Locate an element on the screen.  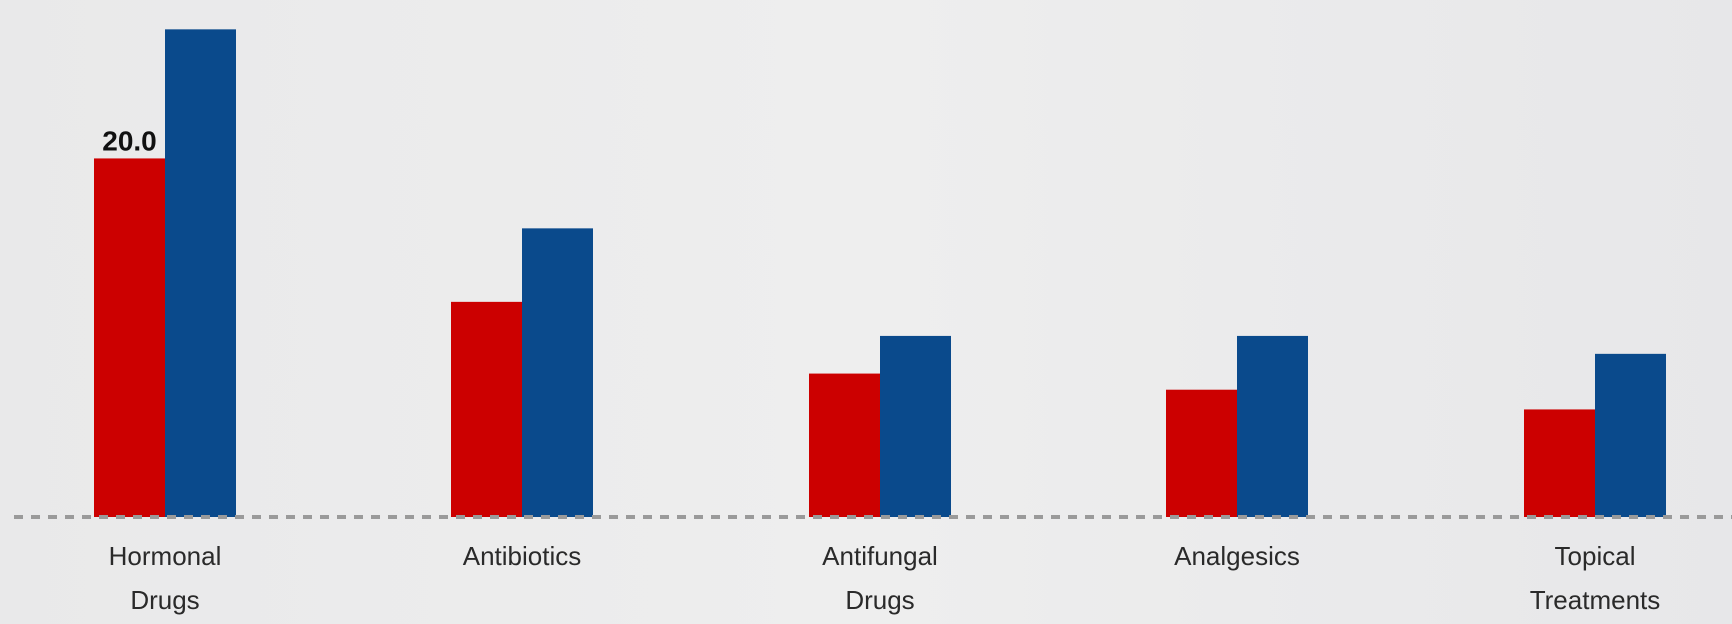
data-label: 20.0 is located at coordinates (129, 140).